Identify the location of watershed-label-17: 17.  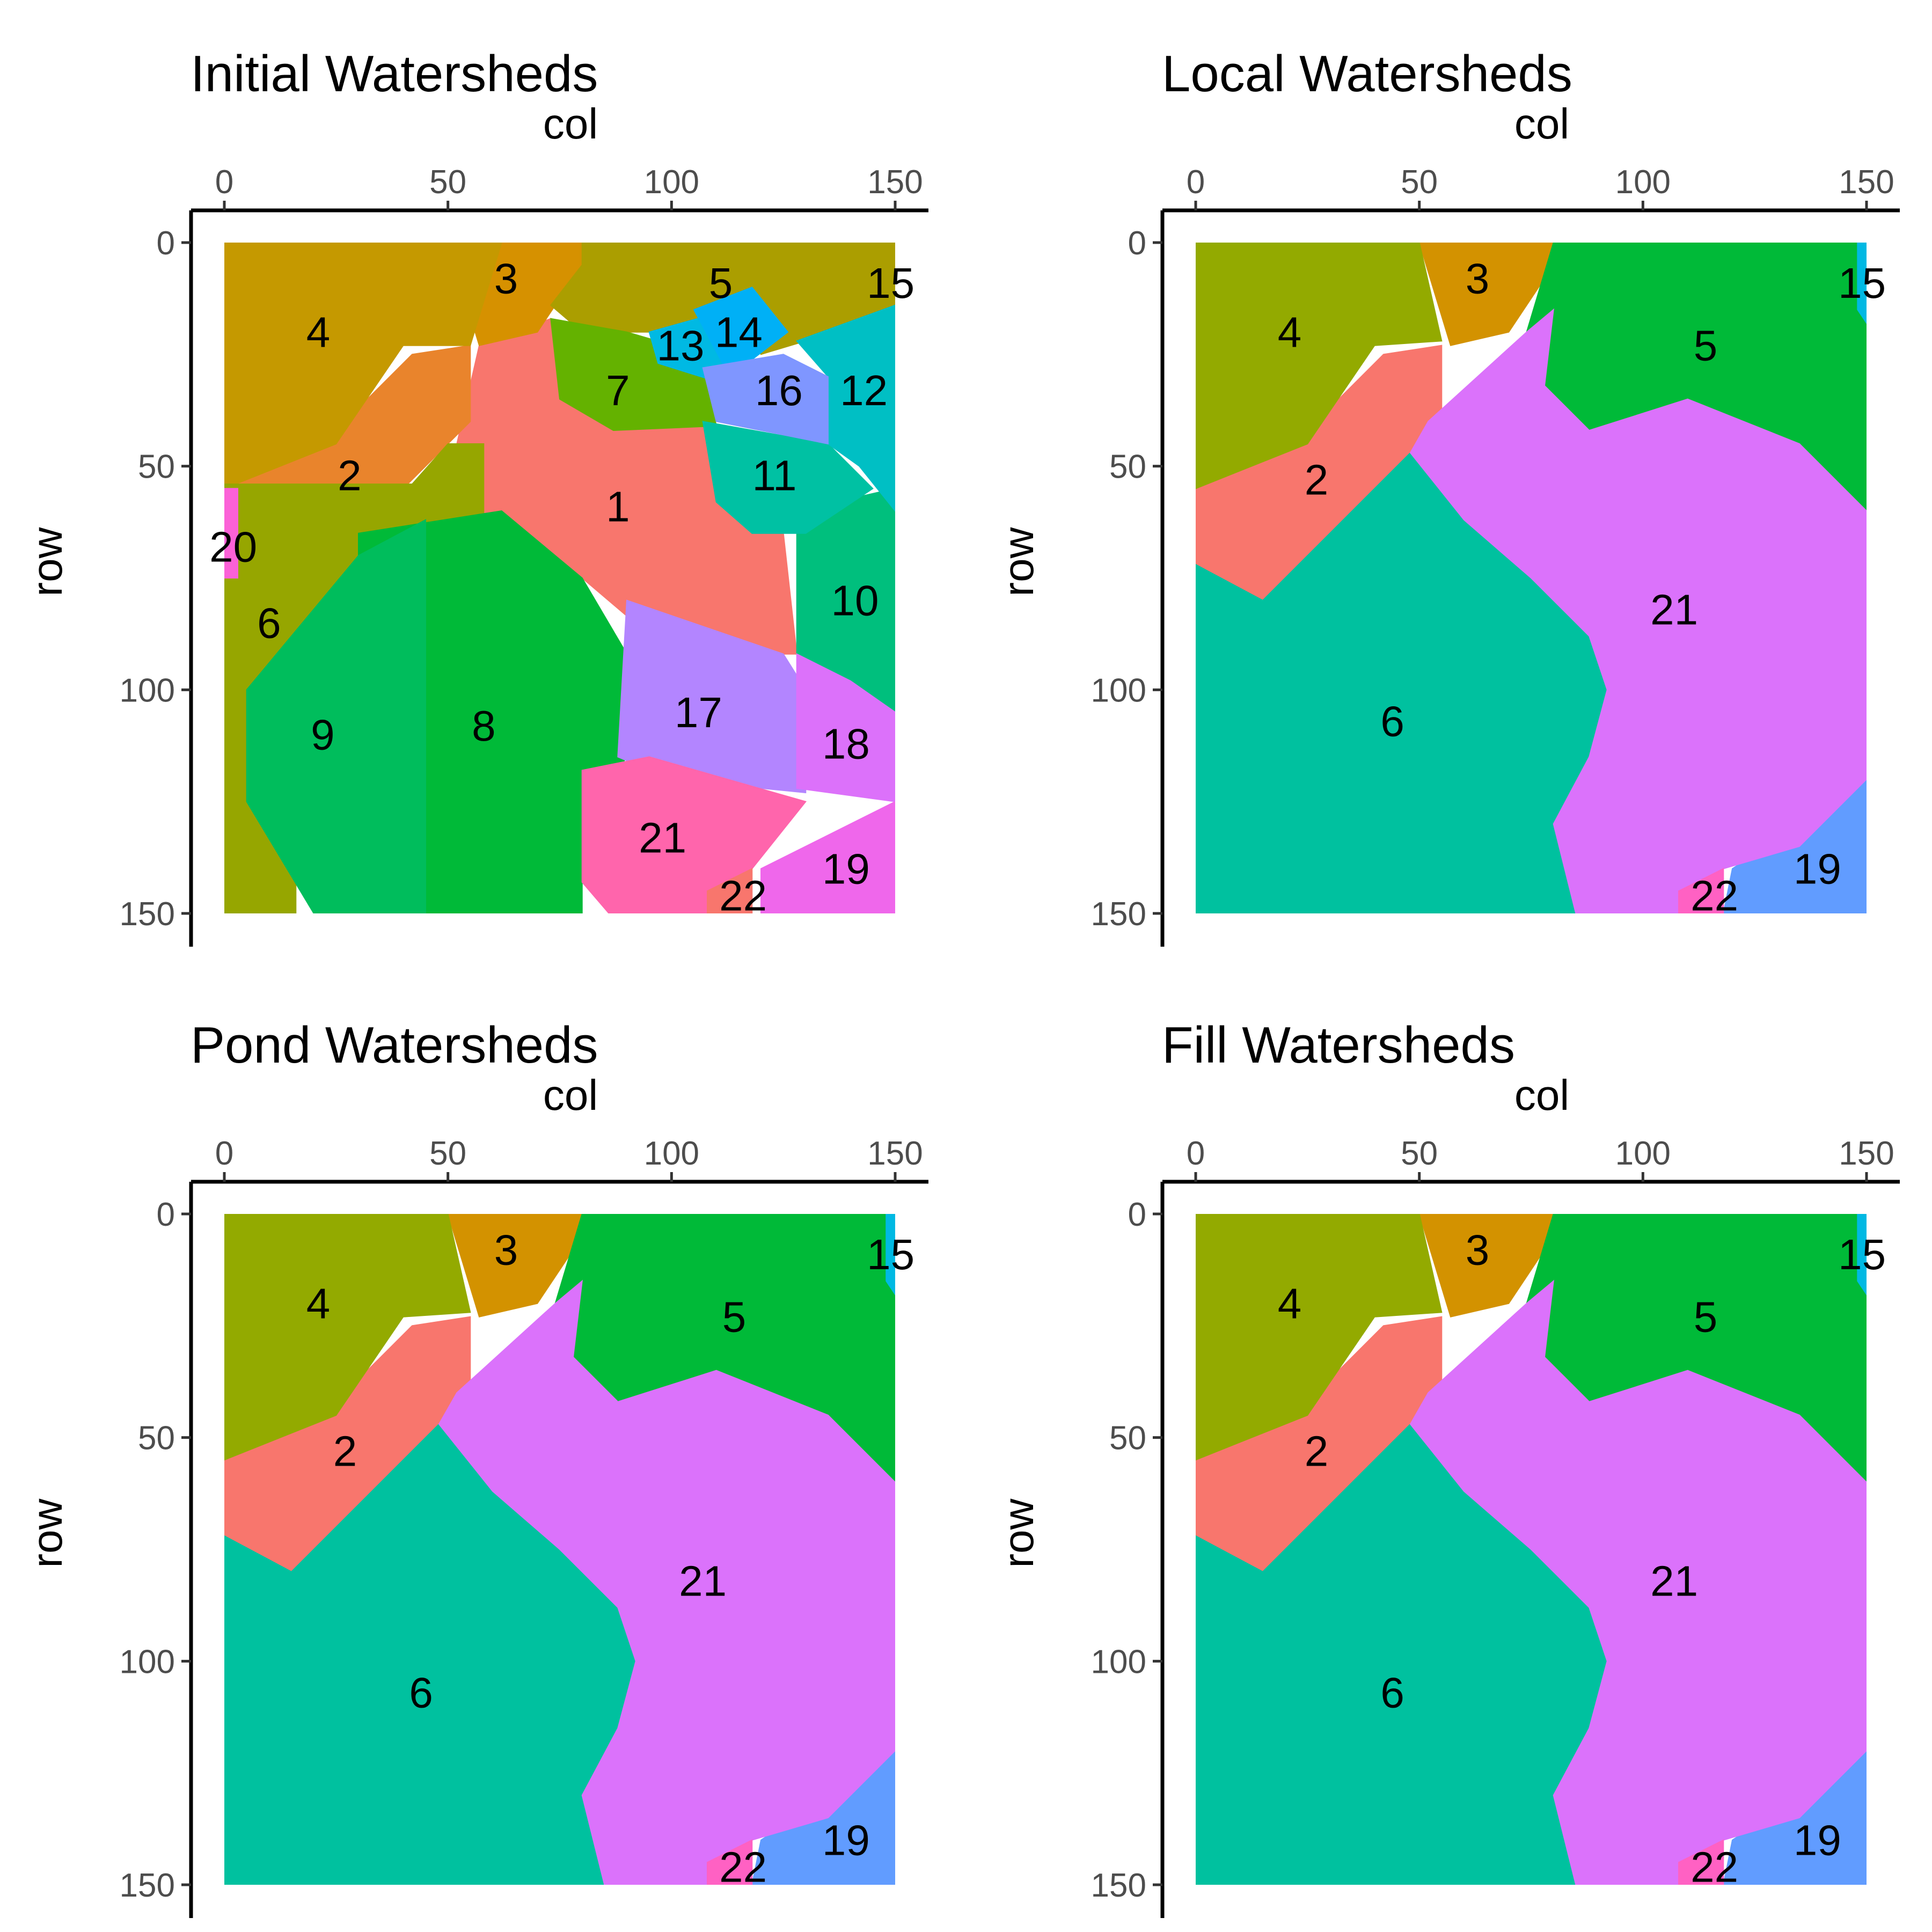
(698, 712).